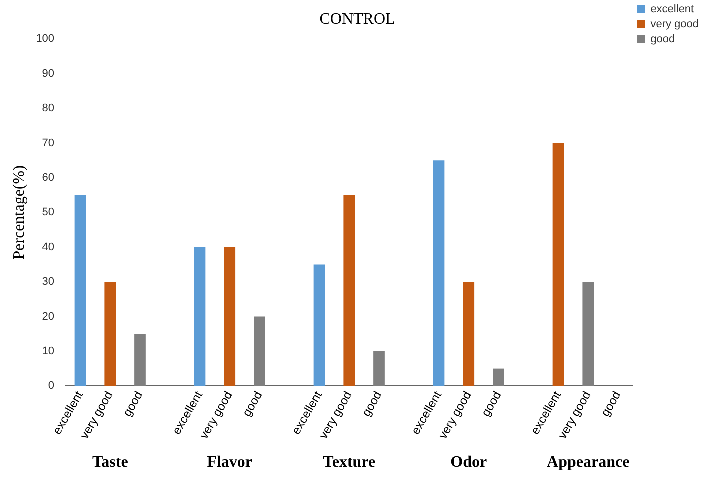 Image resolution: width=719 pixels, height=479 pixels. Describe the element at coordinates (663, 40) in the screenshot. I see `legend-label: good` at that location.